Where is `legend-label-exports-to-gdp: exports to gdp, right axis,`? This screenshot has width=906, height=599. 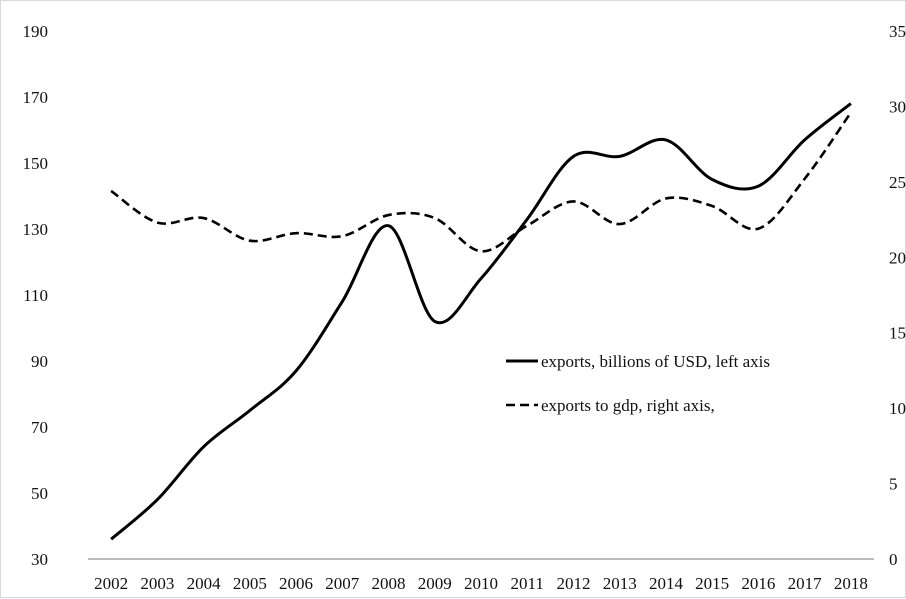
legend-label-exports-to-gdp: exports to gdp, right axis, is located at coordinates (628, 405).